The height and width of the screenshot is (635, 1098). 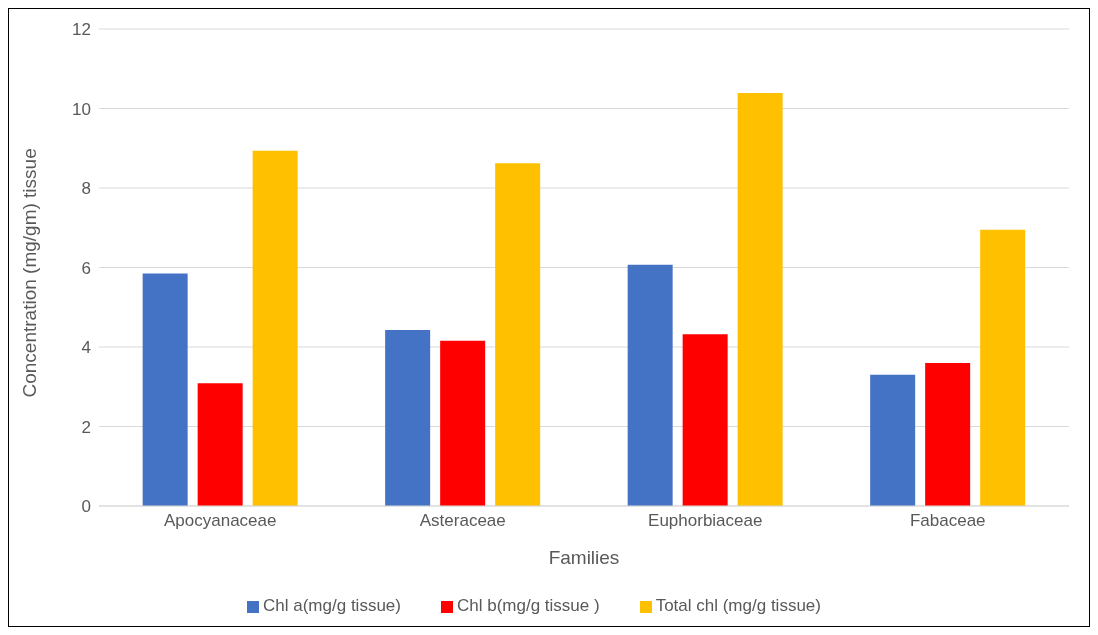 What do you see at coordinates (86, 189) in the screenshot?
I see `y-tick-label: 8` at bounding box center [86, 189].